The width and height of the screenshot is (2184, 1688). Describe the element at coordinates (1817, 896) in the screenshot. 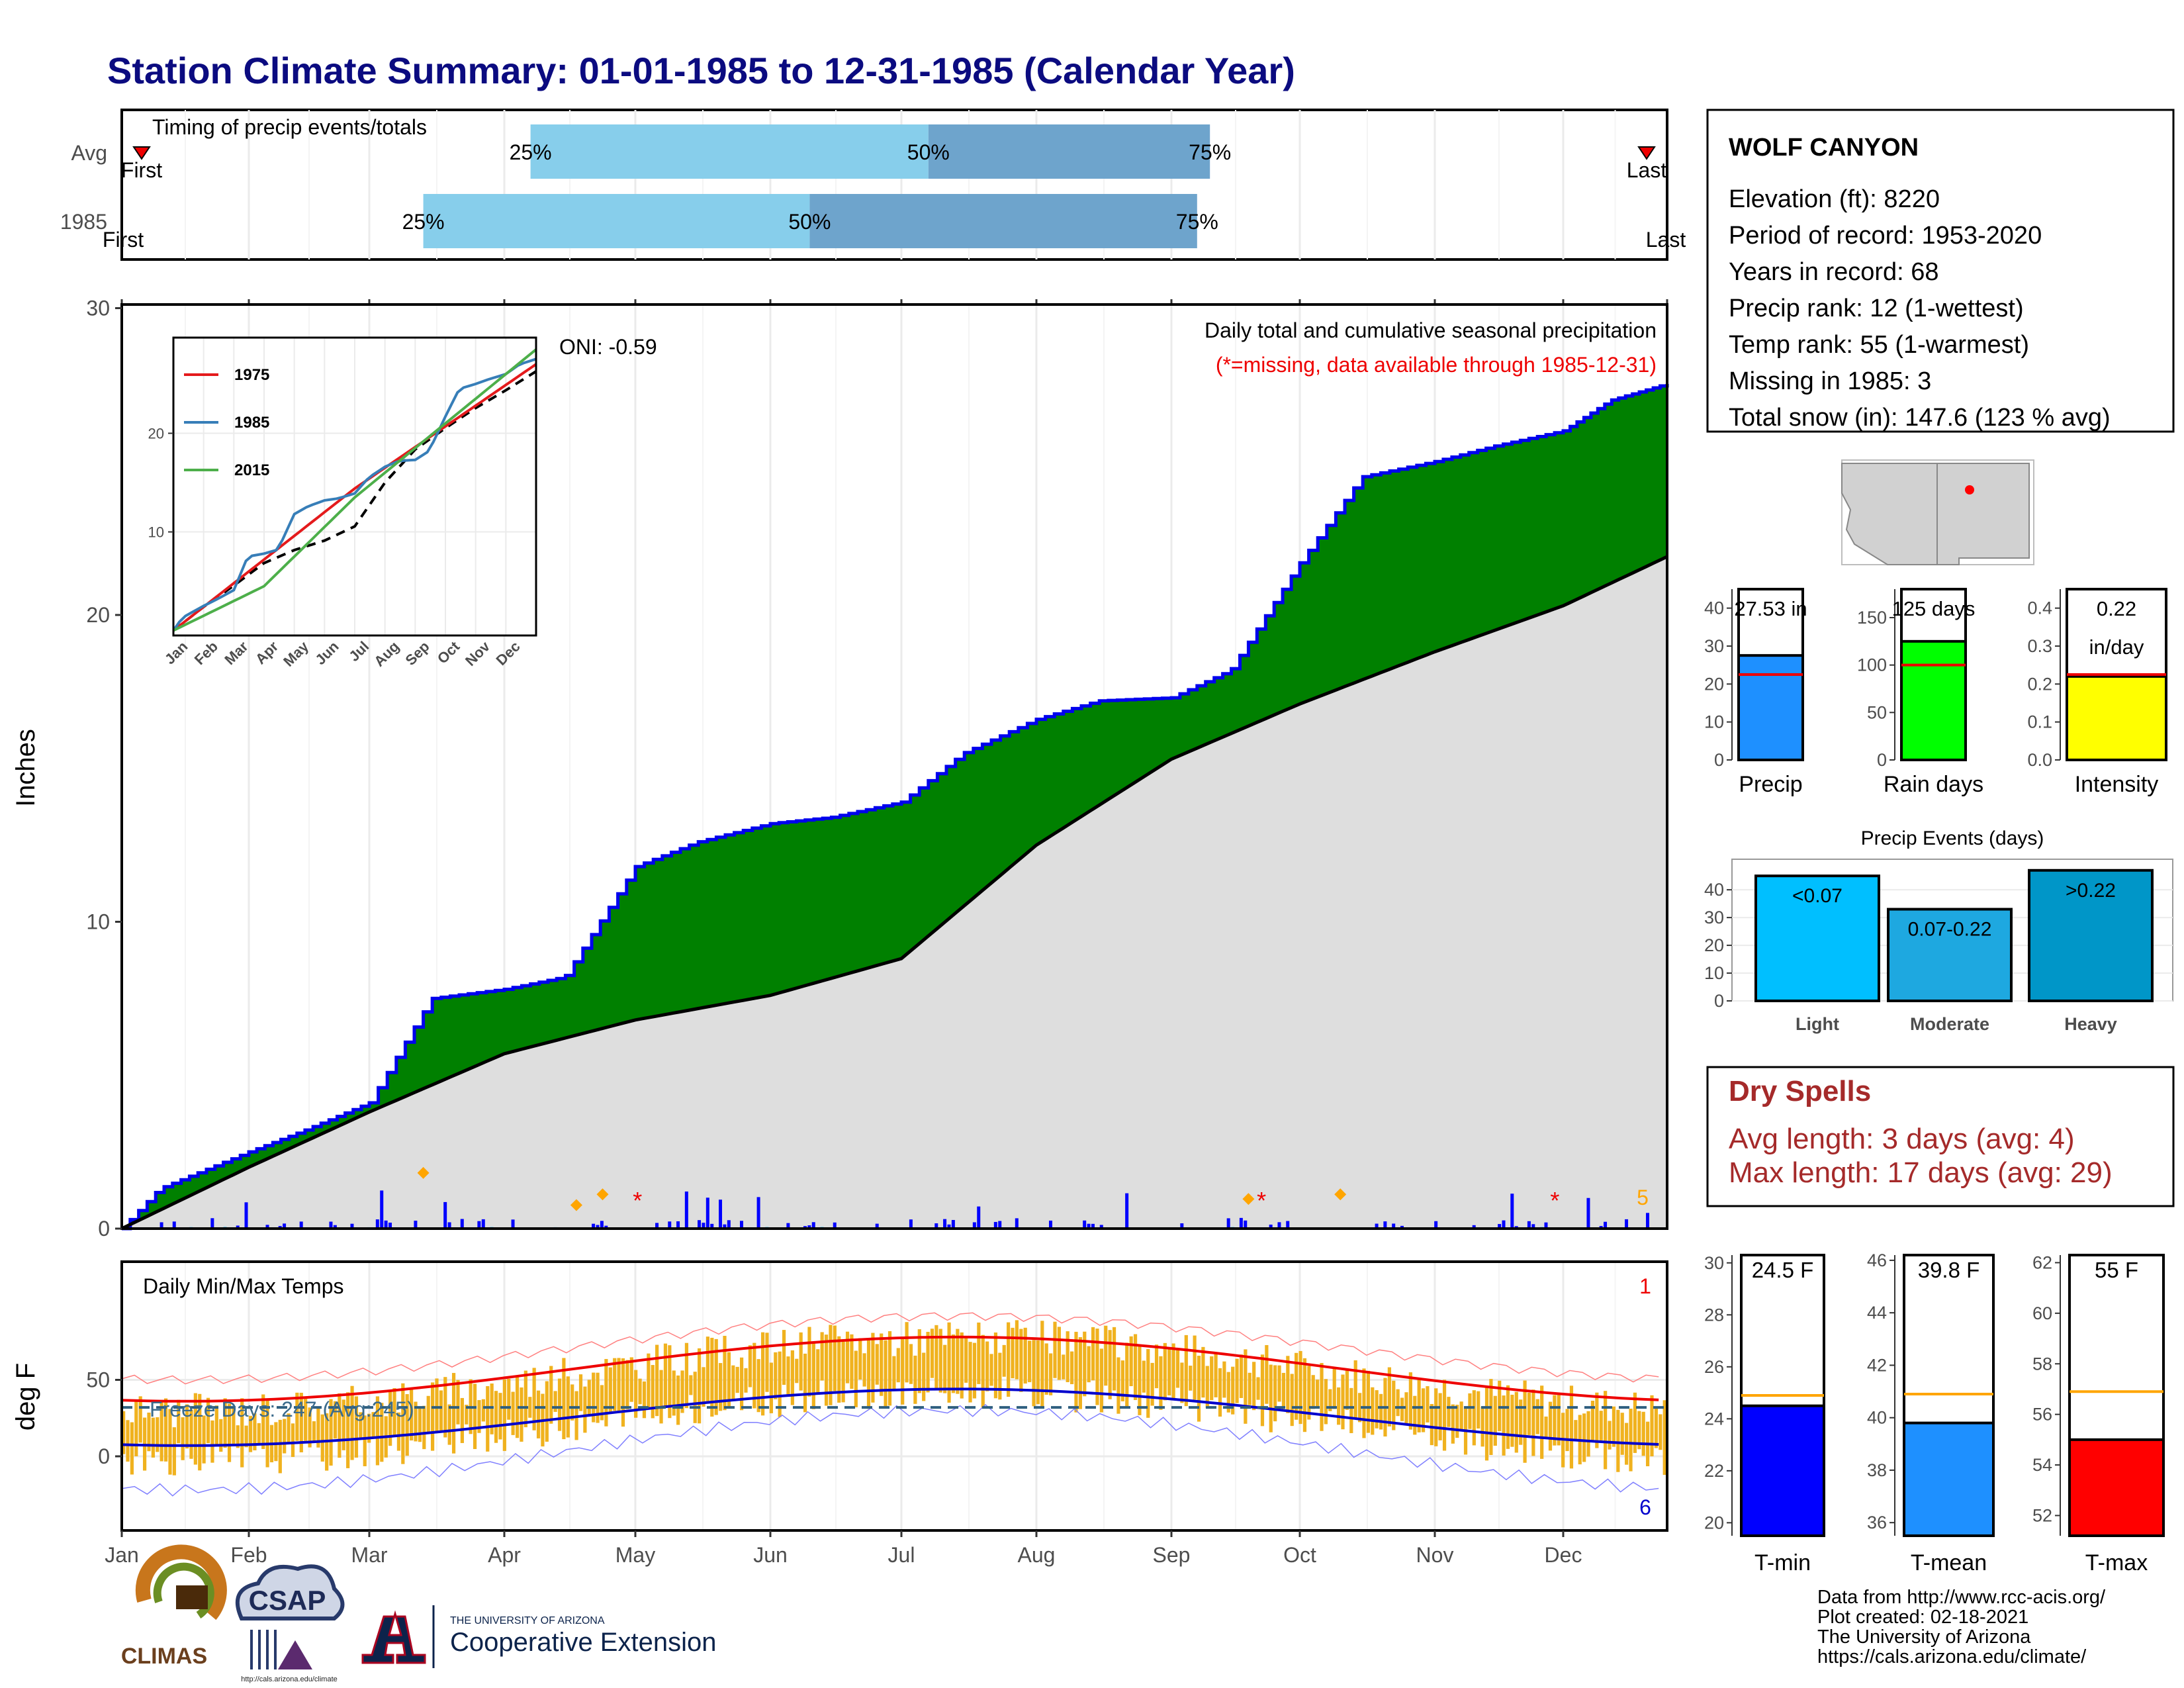

I see `events-bar-range: <0.07` at that location.